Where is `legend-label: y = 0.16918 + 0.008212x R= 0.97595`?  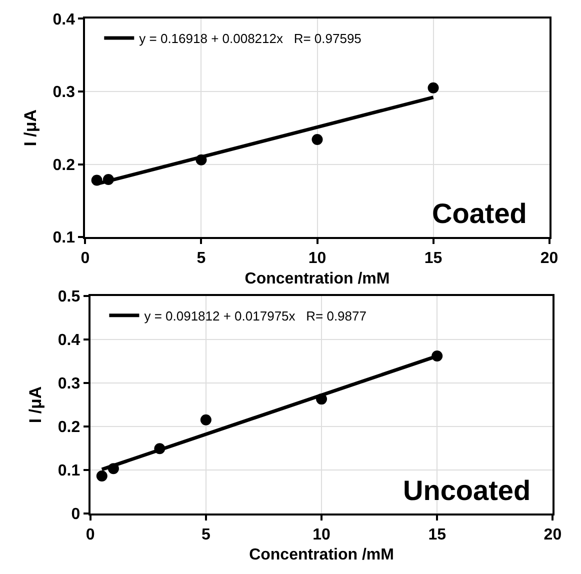 legend-label: y = 0.16918 + 0.008212x R= 0.97595 is located at coordinates (250, 38).